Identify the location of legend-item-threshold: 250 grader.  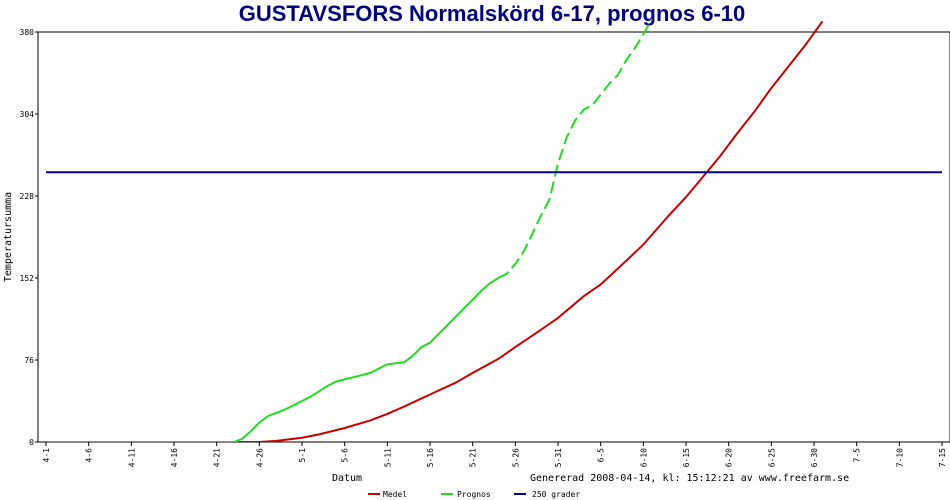
(547, 494).